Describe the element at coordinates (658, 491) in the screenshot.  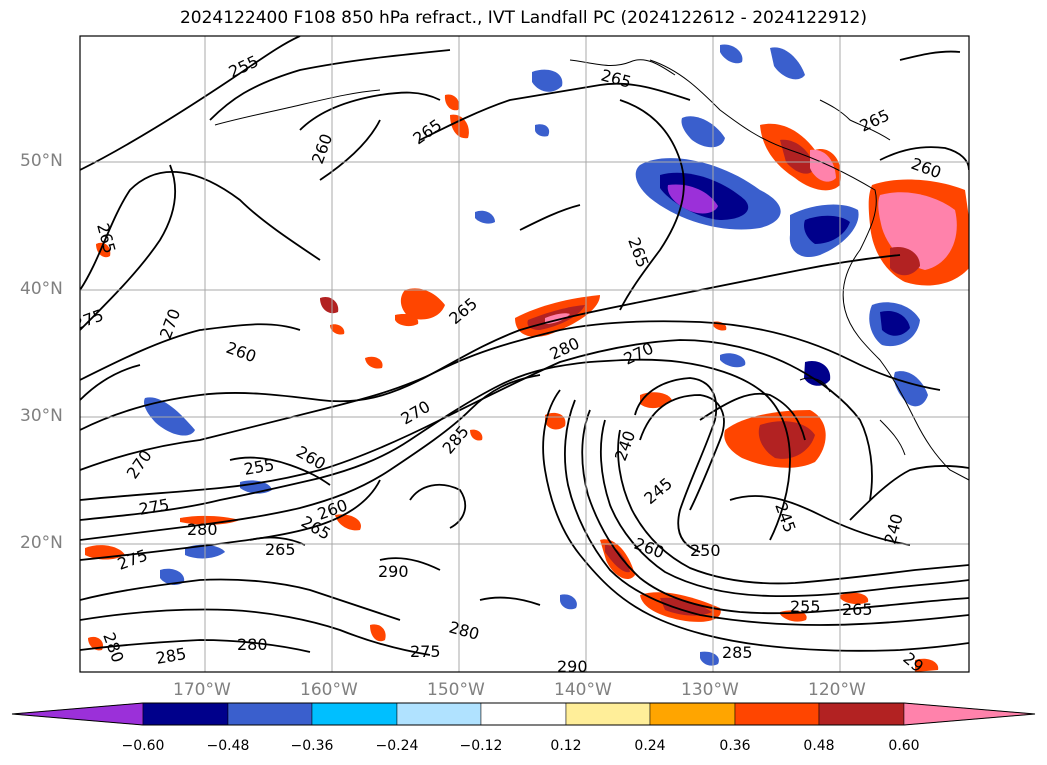
I see `contour-label: 245` at that location.